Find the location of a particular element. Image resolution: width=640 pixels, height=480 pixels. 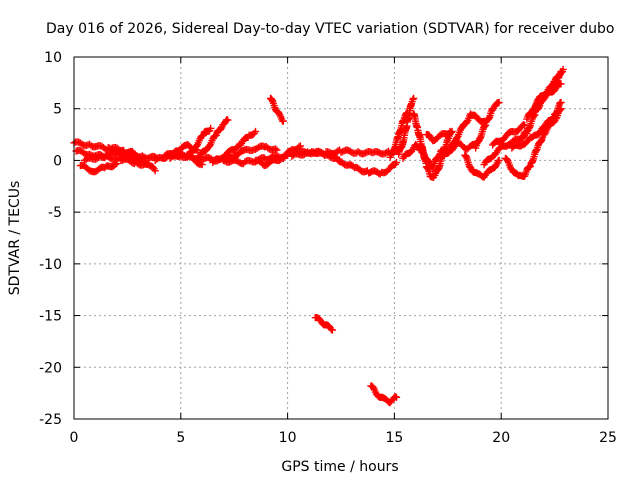

x-axis-label: GPS time / hours is located at coordinates (339, 467).